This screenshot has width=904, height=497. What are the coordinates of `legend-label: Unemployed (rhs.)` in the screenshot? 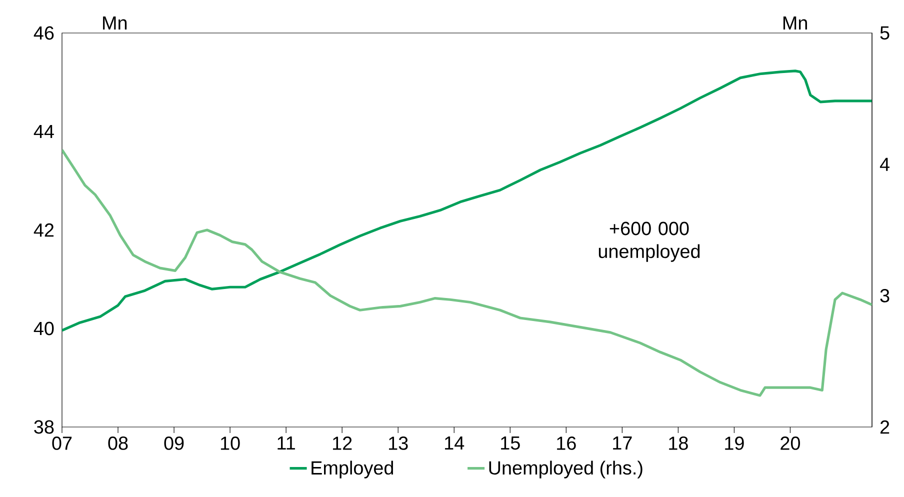 It's located at (565, 469).